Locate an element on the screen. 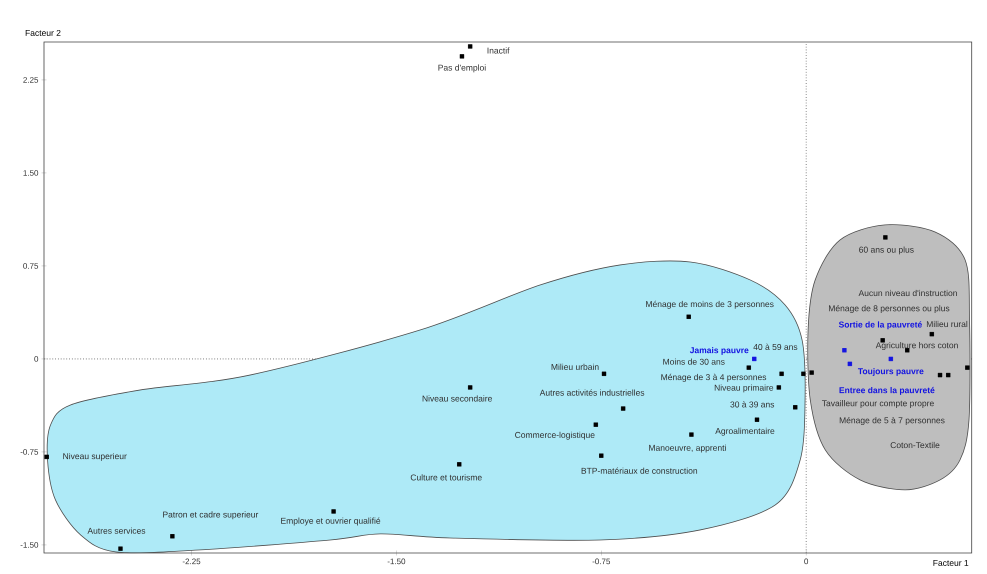 This screenshot has width=987, height=574. annotation: Patron et cadre superieur is located at coordinates (210, 515).